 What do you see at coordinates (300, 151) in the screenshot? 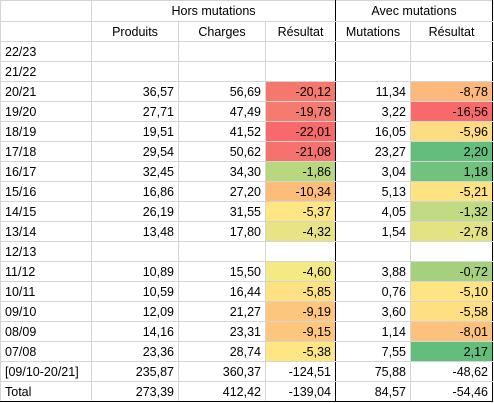
I see `cell-resultat-hors: -21,08` at bounding box center [300, 151].